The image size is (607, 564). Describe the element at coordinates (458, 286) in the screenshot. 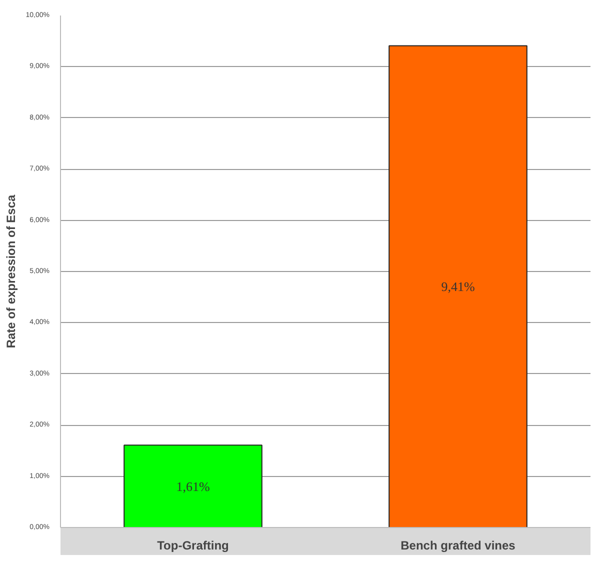

I see `data-label: 9,41%` at that location.